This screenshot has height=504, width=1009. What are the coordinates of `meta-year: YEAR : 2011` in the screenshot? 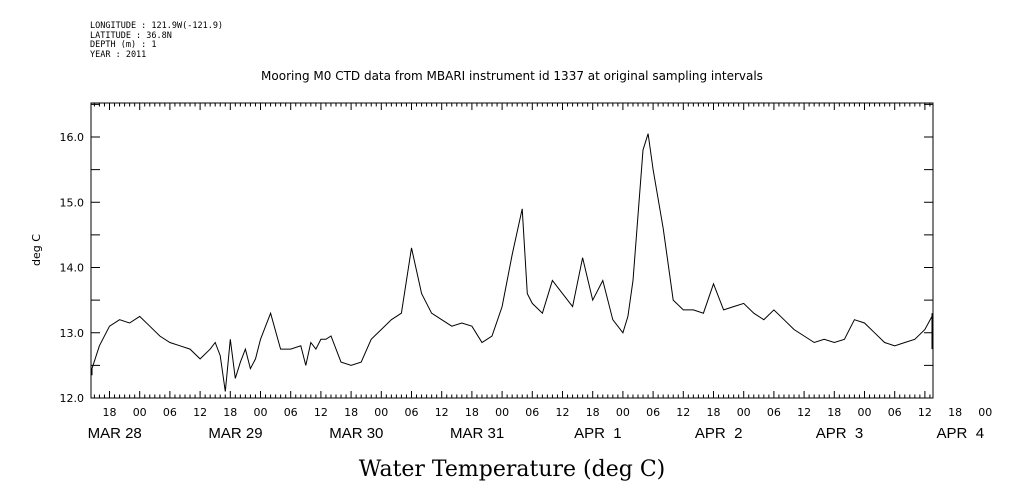 It's located at (118, 54).